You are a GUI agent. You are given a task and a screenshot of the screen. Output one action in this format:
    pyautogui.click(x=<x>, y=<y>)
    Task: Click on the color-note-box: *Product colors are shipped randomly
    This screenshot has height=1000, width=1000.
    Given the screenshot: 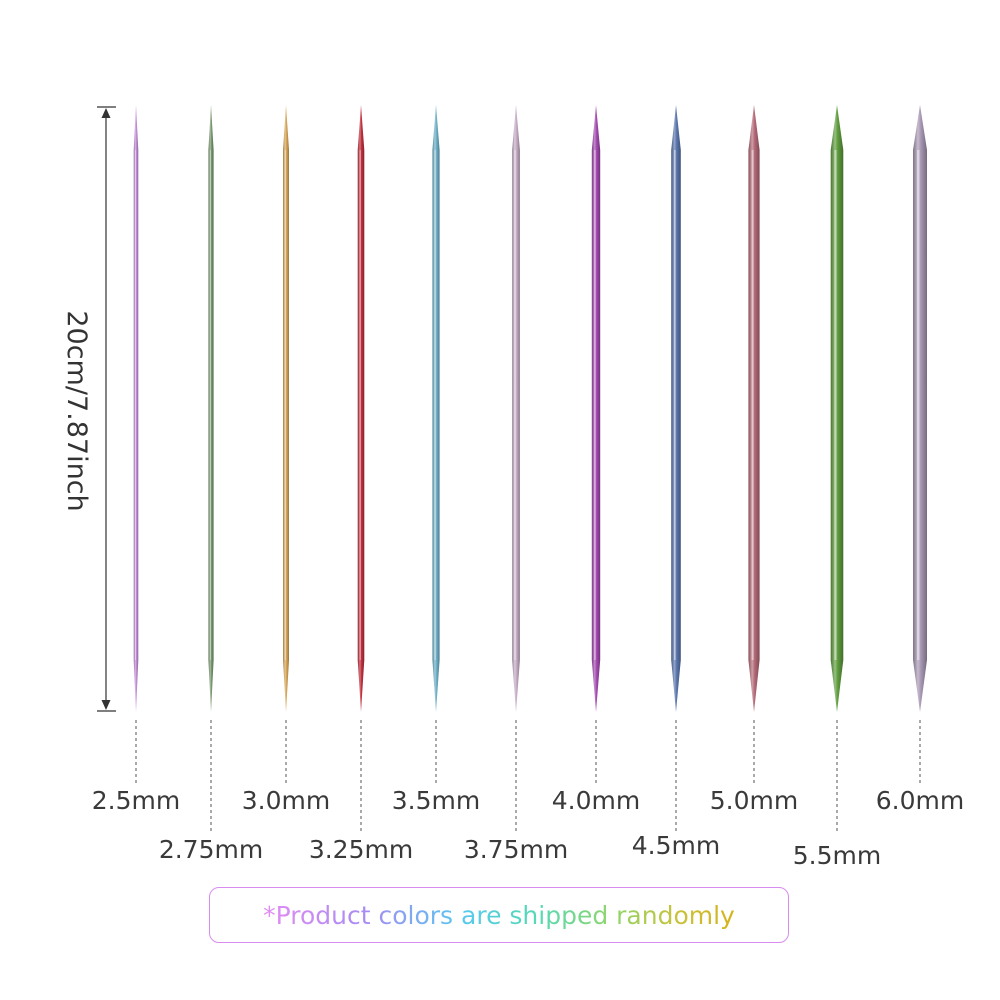 What is the action you would take?
    pyautogui.click(x=499, y=915)
    